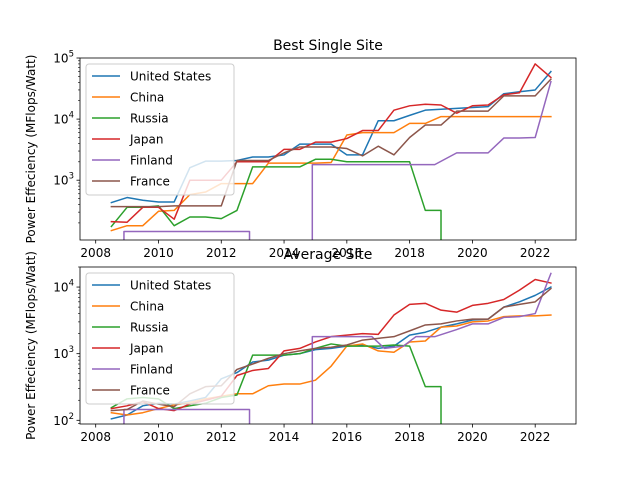 The width and height of the screenshot is (640, 480). What do you see at coordinates (535, 437) in the screenshot?
I see `chart-1-xtick-label-2022: 2022` at bounding box center [535, 437].